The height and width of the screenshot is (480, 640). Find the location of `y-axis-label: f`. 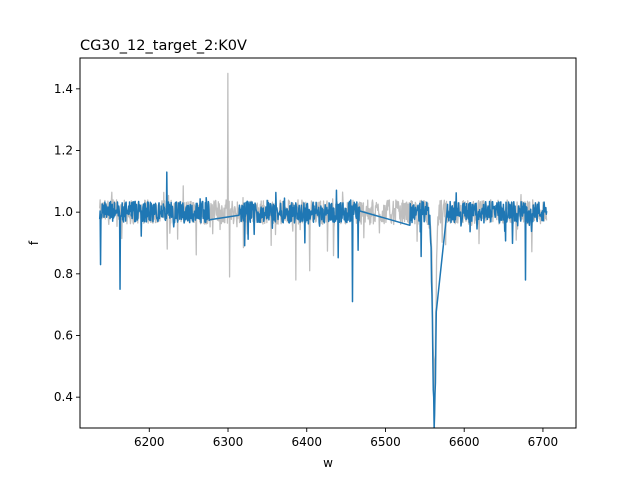

y-axis-label: f is located at coordinates (34, 242).